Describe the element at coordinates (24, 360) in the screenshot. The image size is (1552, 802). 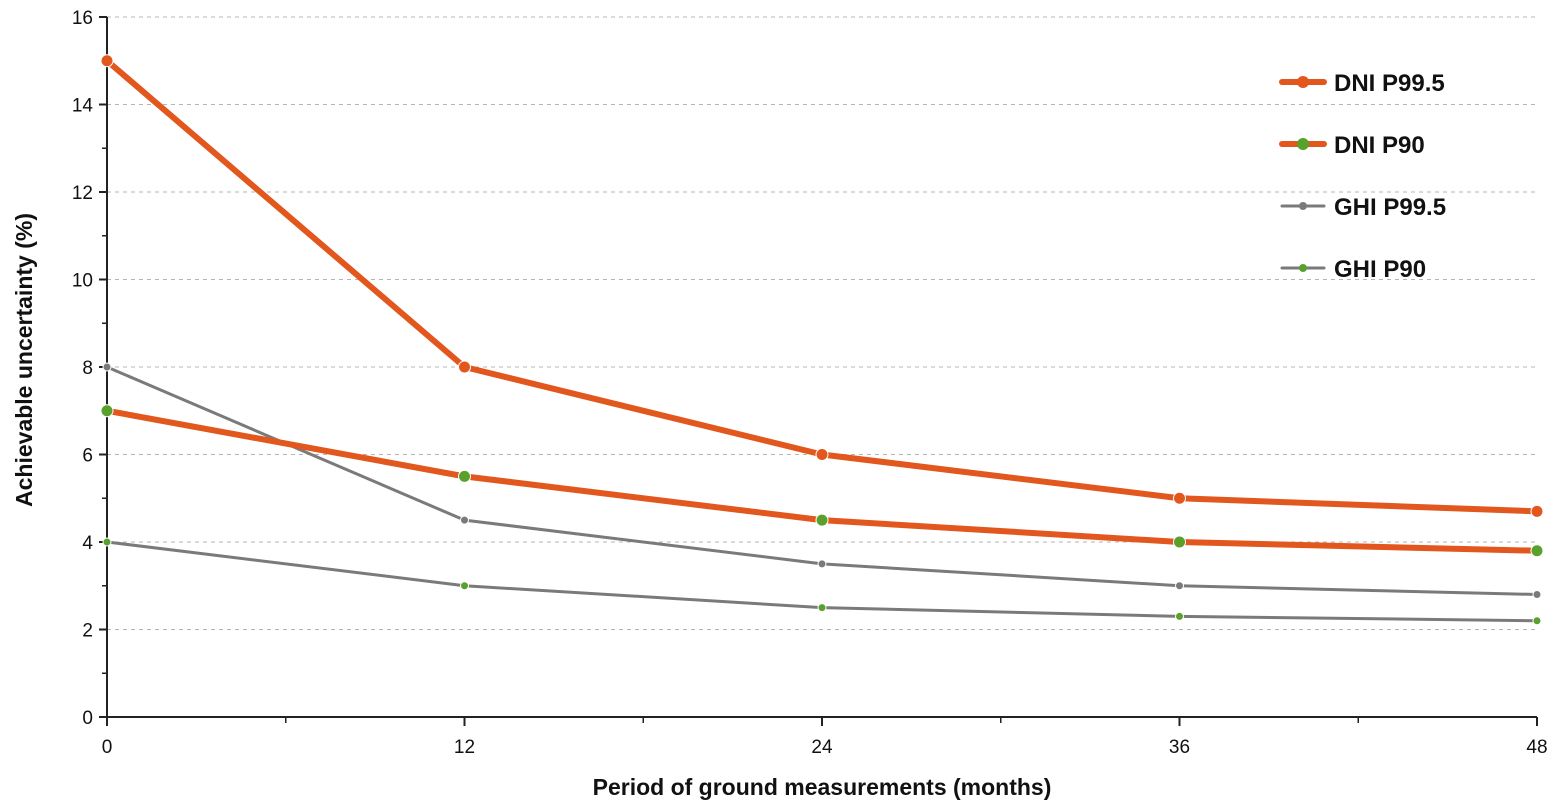
I see `y-axis-title: Achievable uncertainty (%)` at that location.